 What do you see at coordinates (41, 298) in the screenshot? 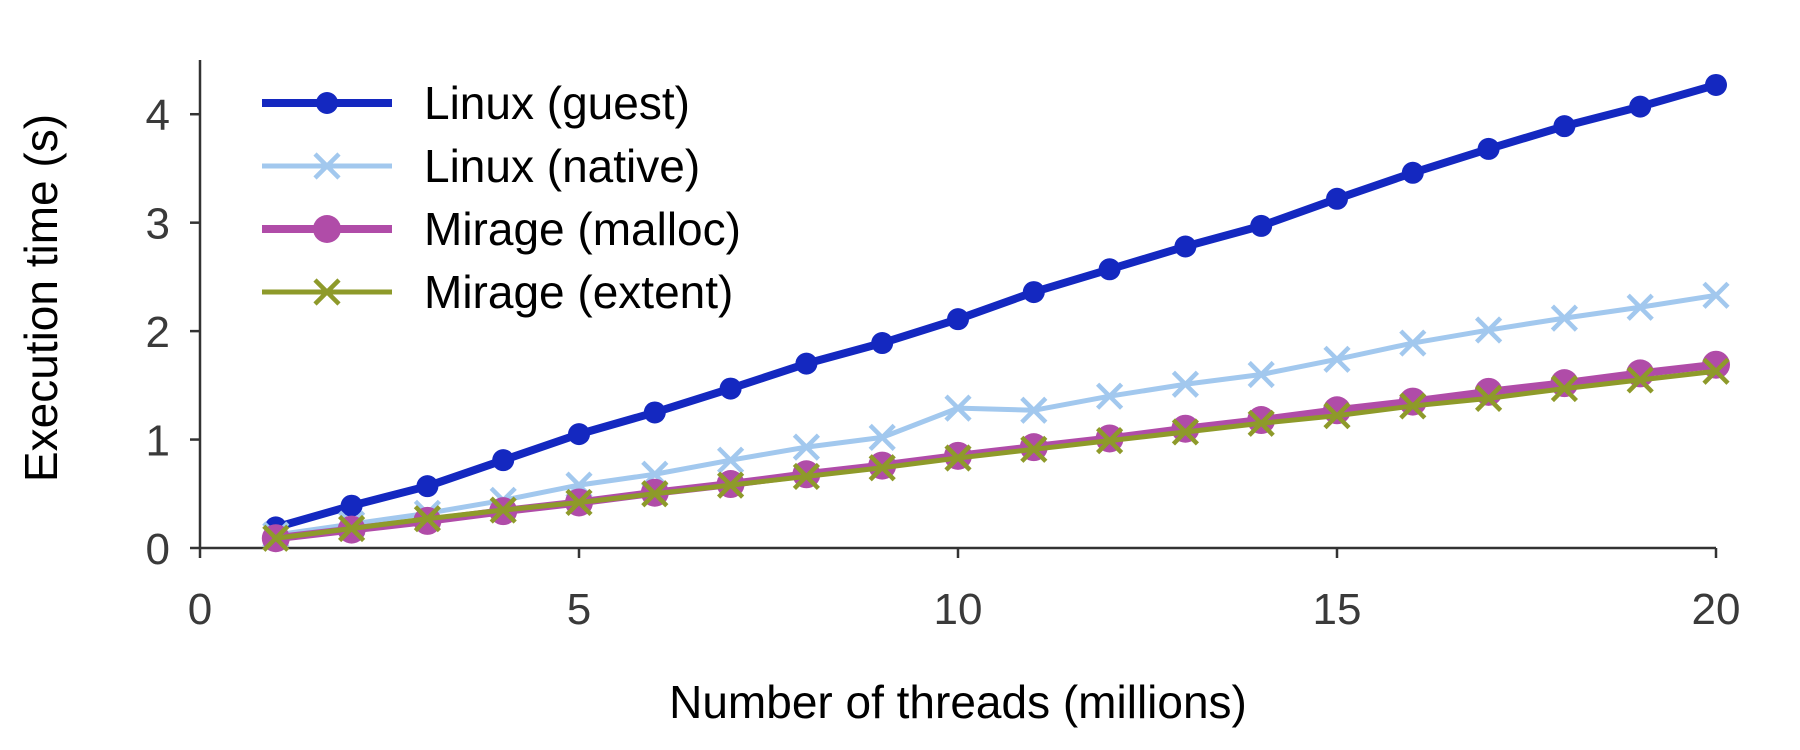
I see `y-axis-label: Execution time (s)` at bounding box center [41, 298].